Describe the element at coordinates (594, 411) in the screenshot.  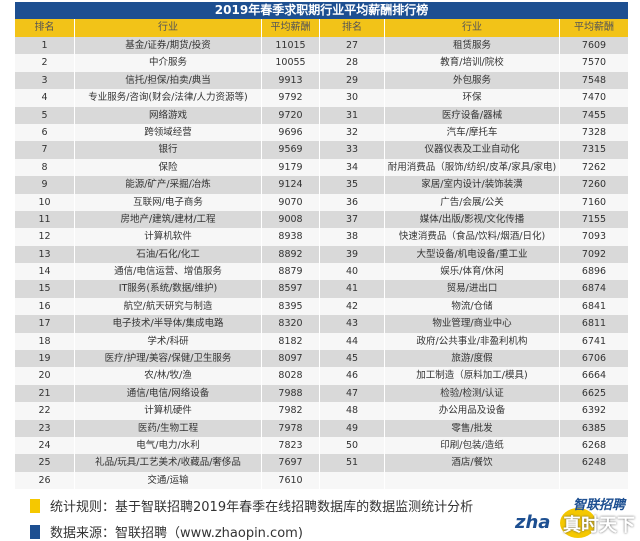
I see `cell-salary-2: 6392` at that location.